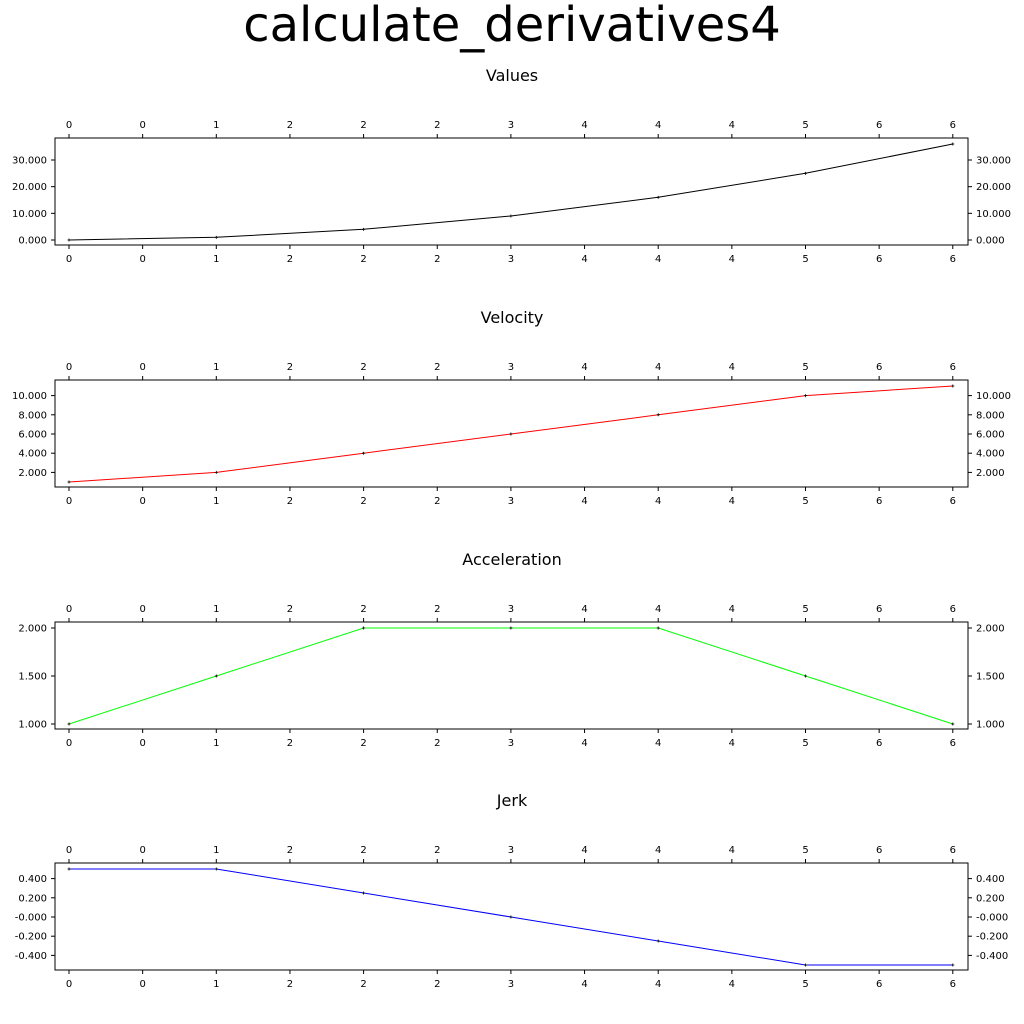 The image size is (1024, 1024). I want to click on y-tick-label-left: 10.000, so click(29, 214).